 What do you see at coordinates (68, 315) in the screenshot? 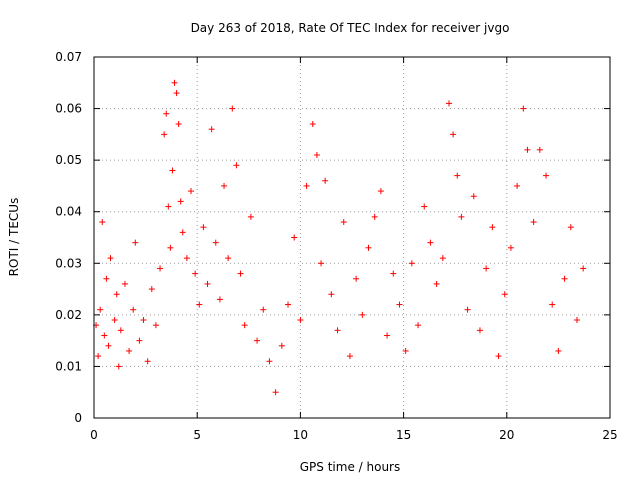
I see `y-tick-label: 0.02` at bounding box center [68, 315].